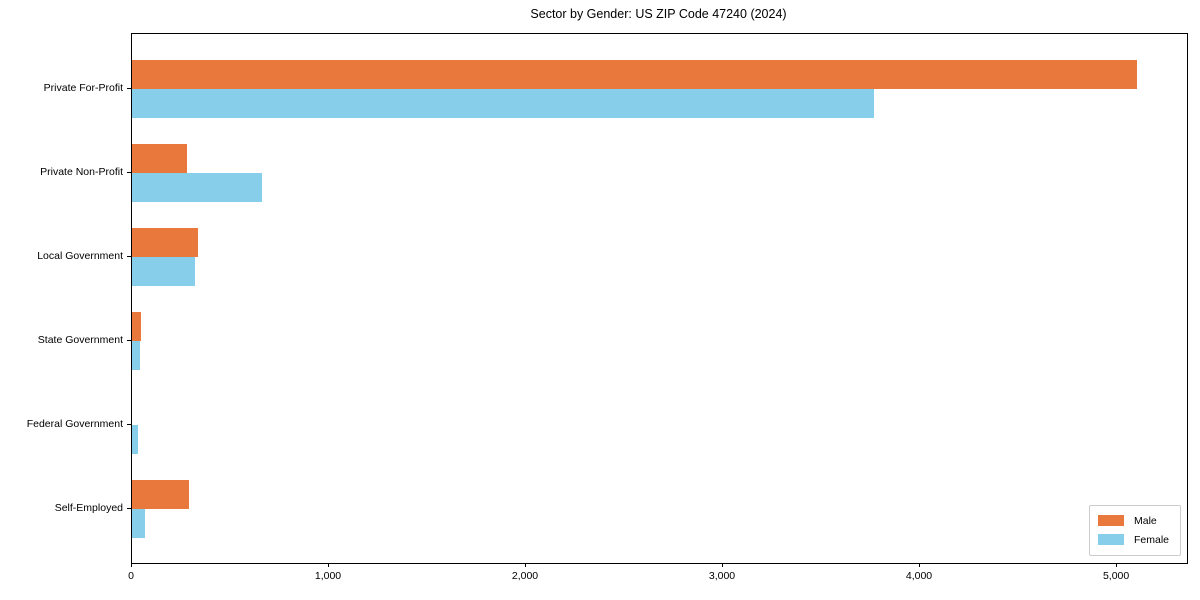 The image size is (1200, 600). I want to click on y-category-label: Local Government, so click(80, 256).